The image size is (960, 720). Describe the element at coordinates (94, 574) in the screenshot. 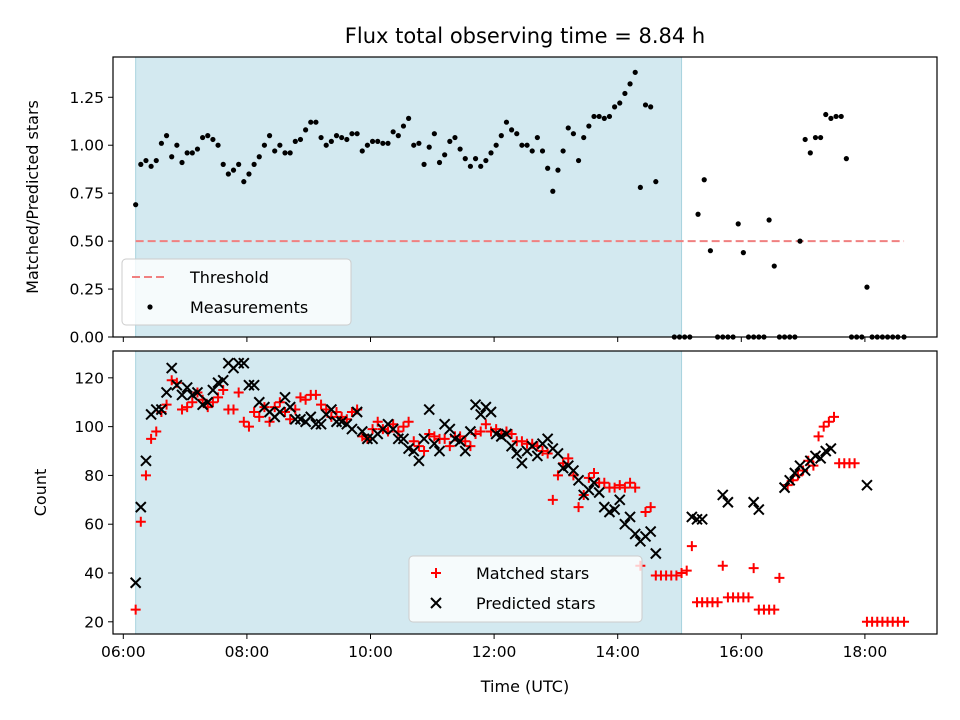

I see `y-tick-label: 40` at that location.